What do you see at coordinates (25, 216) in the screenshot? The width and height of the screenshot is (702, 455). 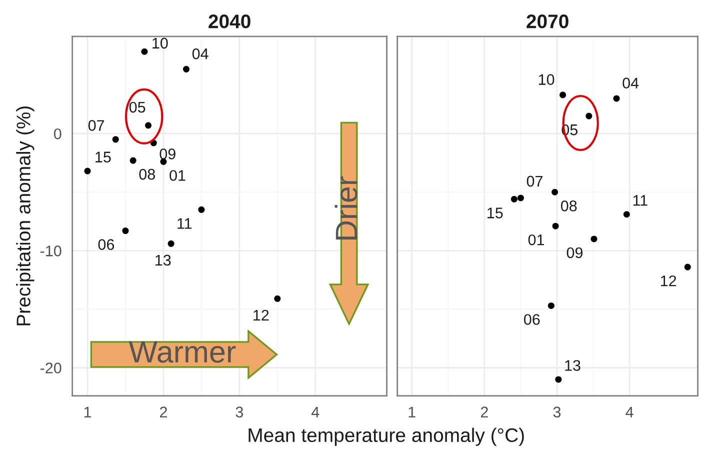 I see `y-axis-title: Precipitation anomaly (%)` at bounding box center [25, 216].